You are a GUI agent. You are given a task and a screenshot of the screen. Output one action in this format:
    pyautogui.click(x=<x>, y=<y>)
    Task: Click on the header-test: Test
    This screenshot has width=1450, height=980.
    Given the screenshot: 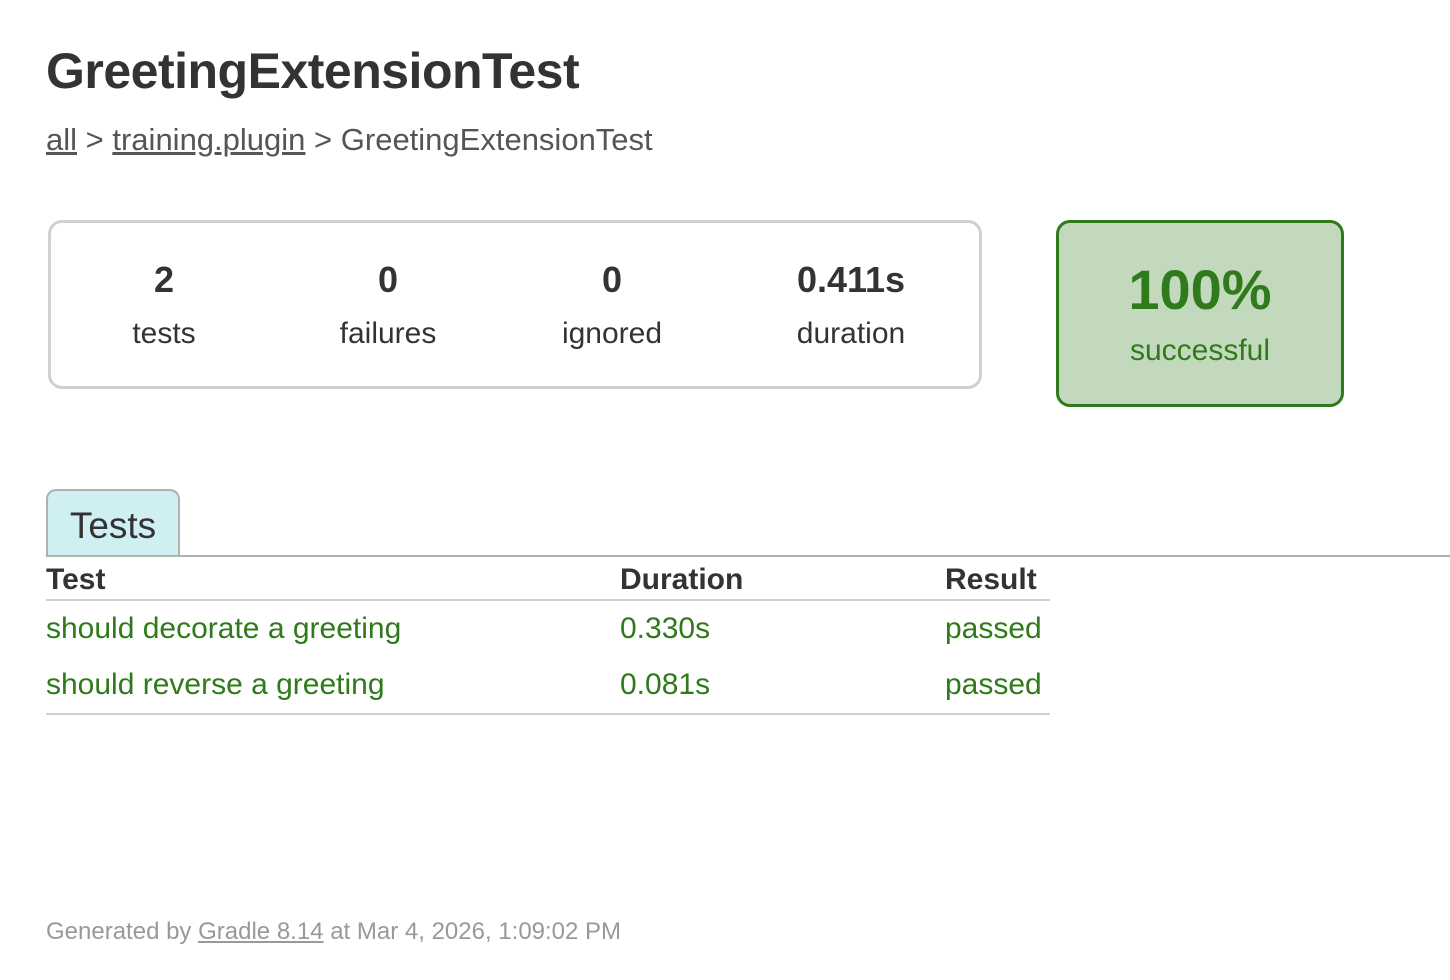 What is the action you would take?
    pyautogui.click(x=333, y=580)
    